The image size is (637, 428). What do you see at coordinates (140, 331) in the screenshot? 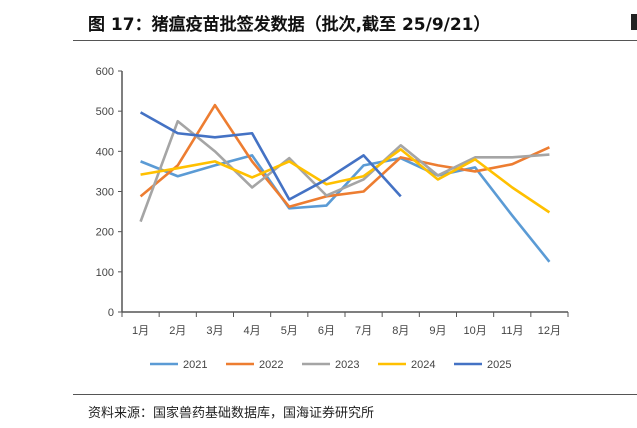
I see `x-tick-label: 1月` at bounding box center [140, 331].